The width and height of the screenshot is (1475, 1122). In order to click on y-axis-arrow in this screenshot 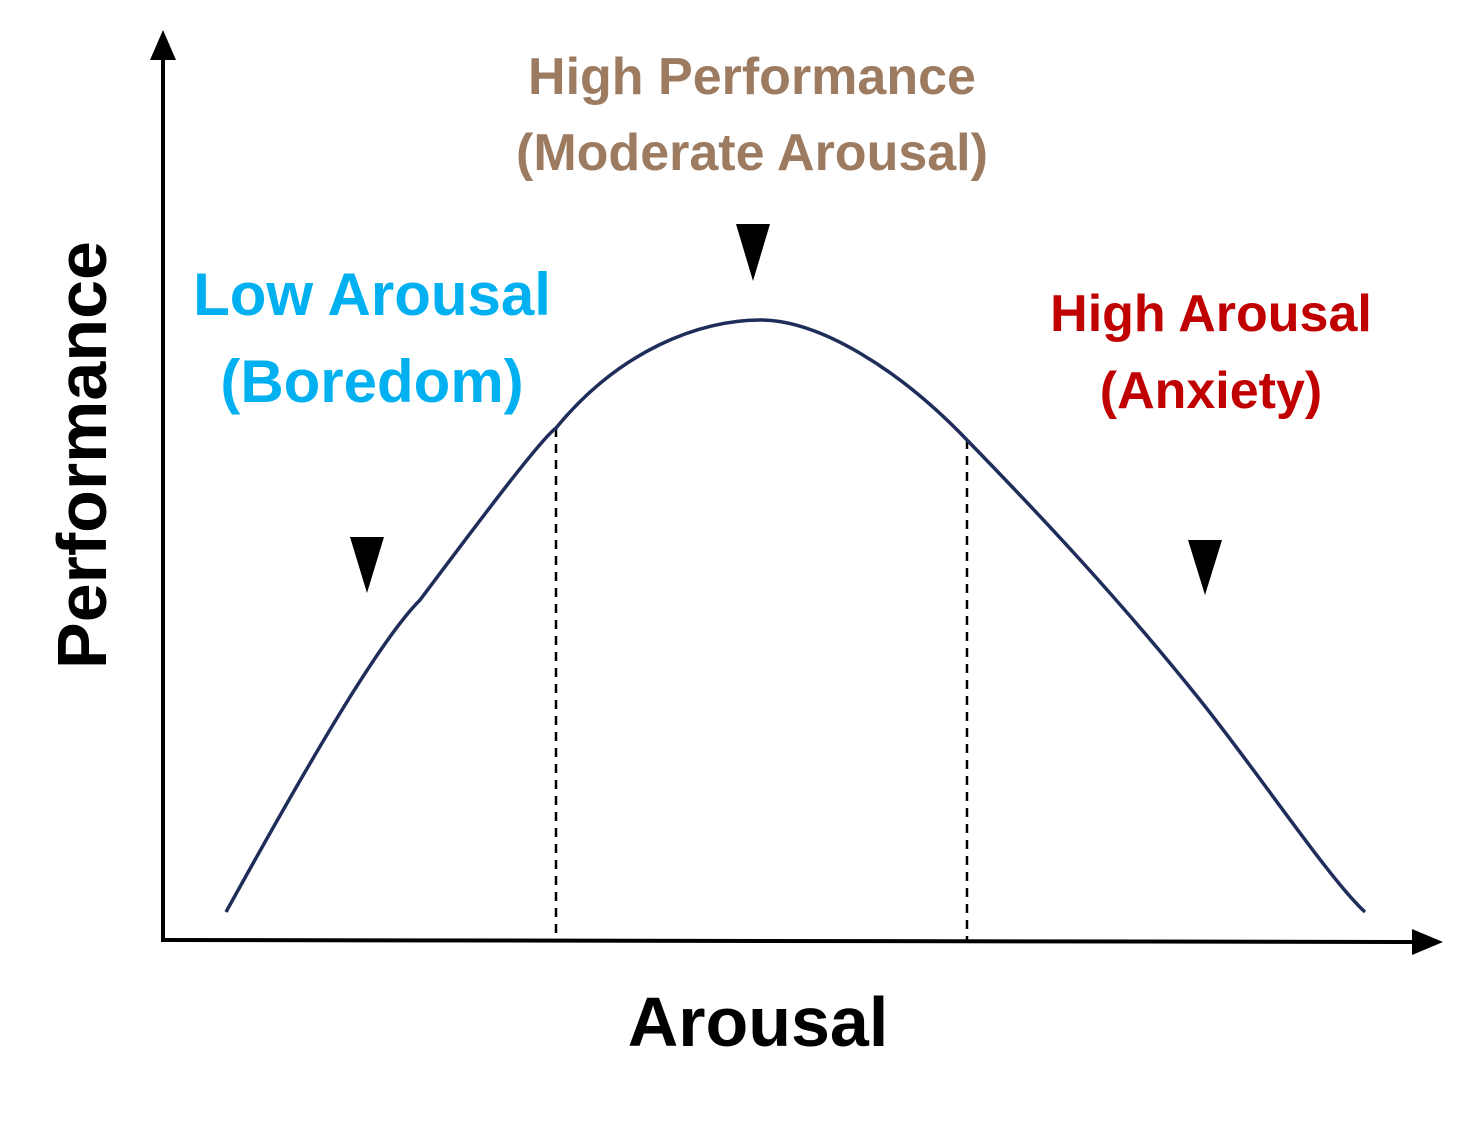, I will do `click(163, 45)`.